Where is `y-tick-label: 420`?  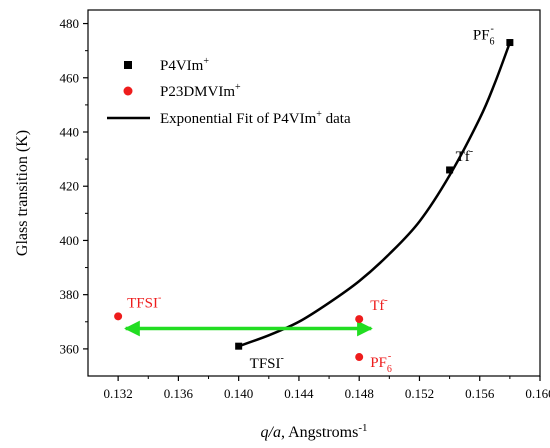
y-tick-label: 420 is located at coordinates (70, 186).